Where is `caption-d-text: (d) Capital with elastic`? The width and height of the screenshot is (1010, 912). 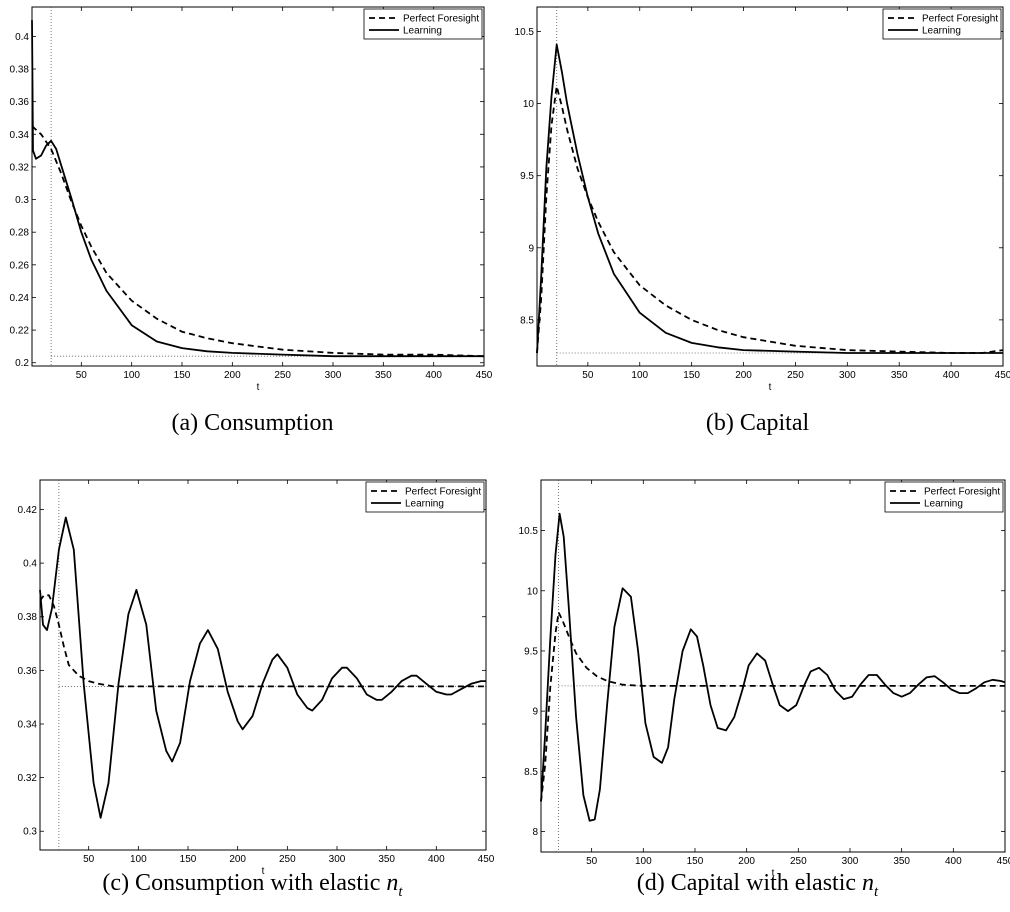 caption-d-text: (d) Capital with elastic is located at coordinates (746, 883).